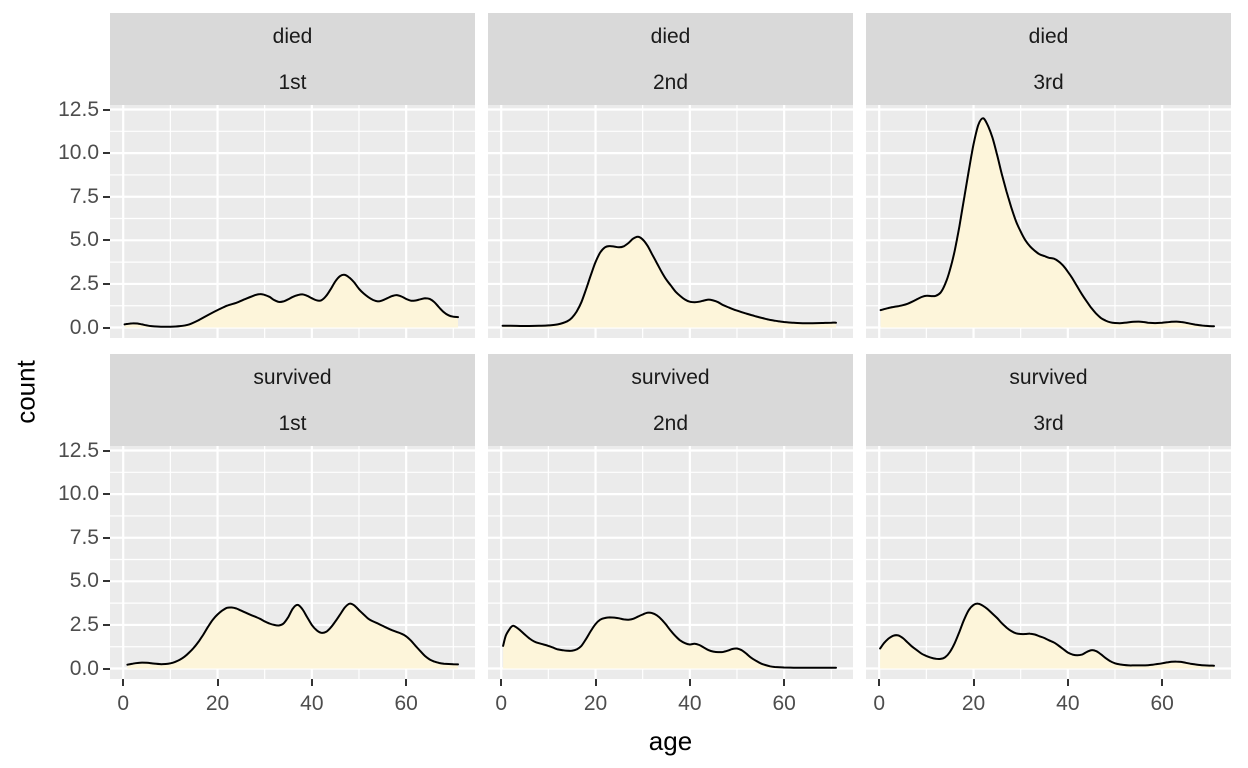  What do you see at coordinates (1048, 400) in the screenshot?
I see `facet-strip-survived-3rd: survived 3rd` at bounding box center [1048, 400].